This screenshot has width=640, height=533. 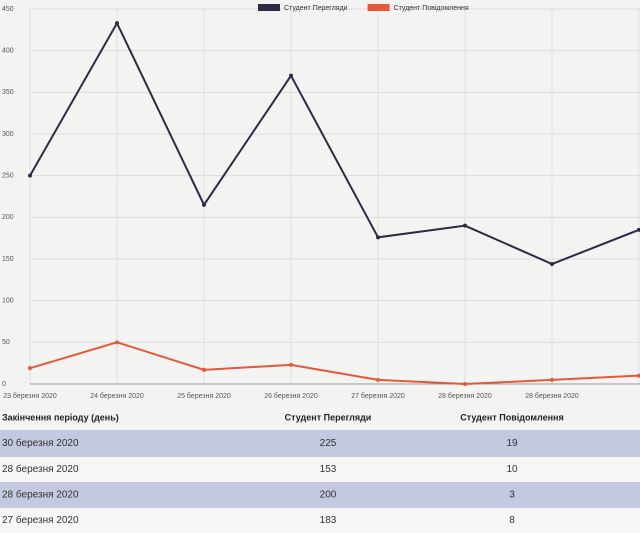 What do you see at coordinates (328, 469) in the screenshot?
I see `table-cell: 153` at bounding box center [328, 469].